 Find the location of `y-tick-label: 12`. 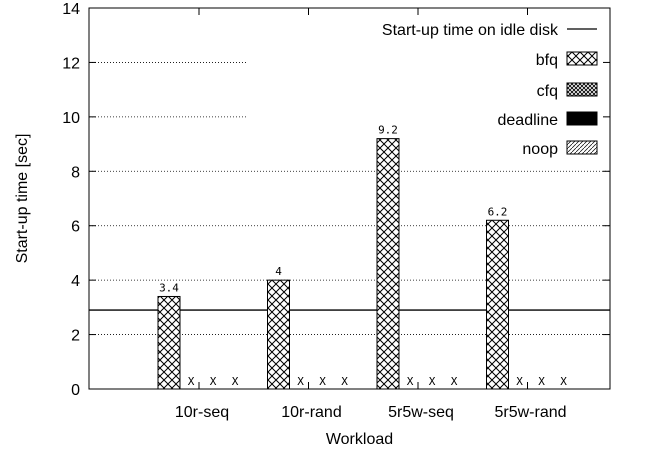

y-tick-label: 12 is located at coordinates (71, 63).